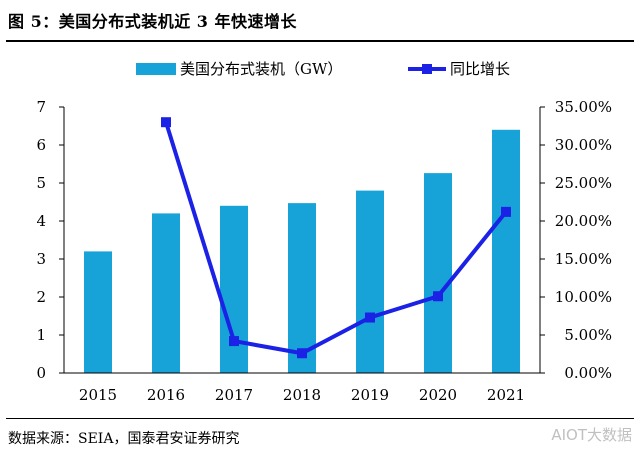 This screenshot has width=640, height=462. I want to click on legend: 美国分布式装机（GW） 同比增长, so click(323, 69).